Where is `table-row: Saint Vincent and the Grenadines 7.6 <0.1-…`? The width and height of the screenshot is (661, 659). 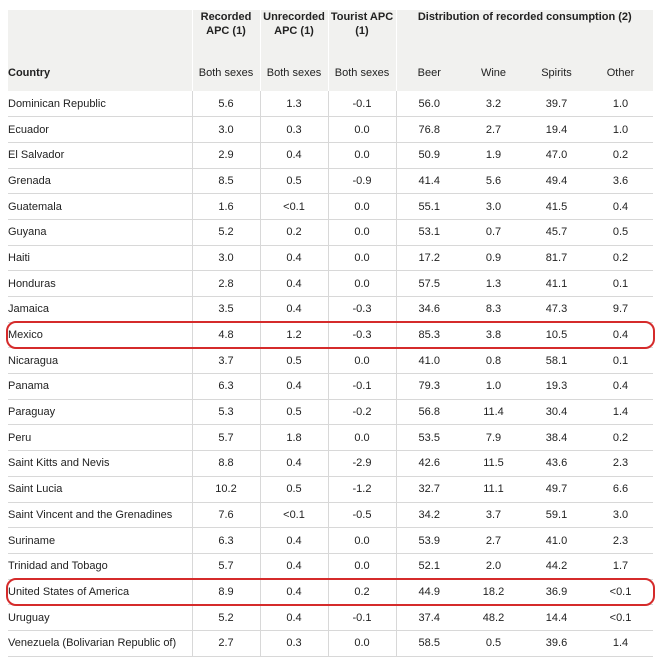 table-row: Saint Vincent and the Grenadines 7.6 <0.1-… is located at coordinates (331, 515).